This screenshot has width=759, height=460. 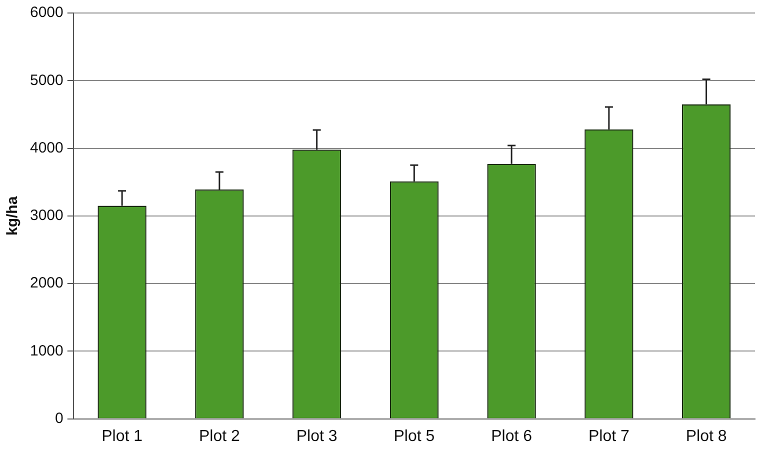 I want to click on x-tick-label: Plot 6, so click(x=511, y=436).